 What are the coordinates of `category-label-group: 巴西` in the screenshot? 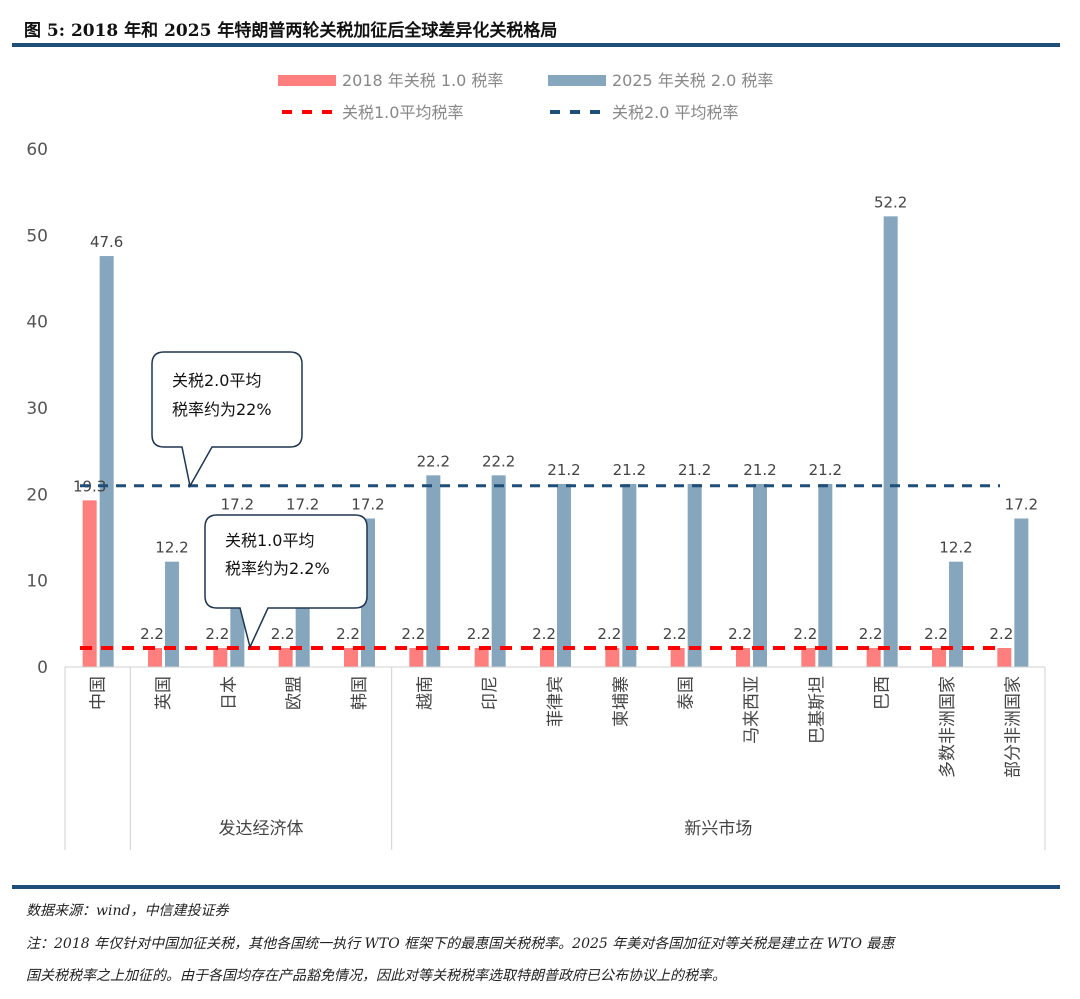 It's located at (883, 693).